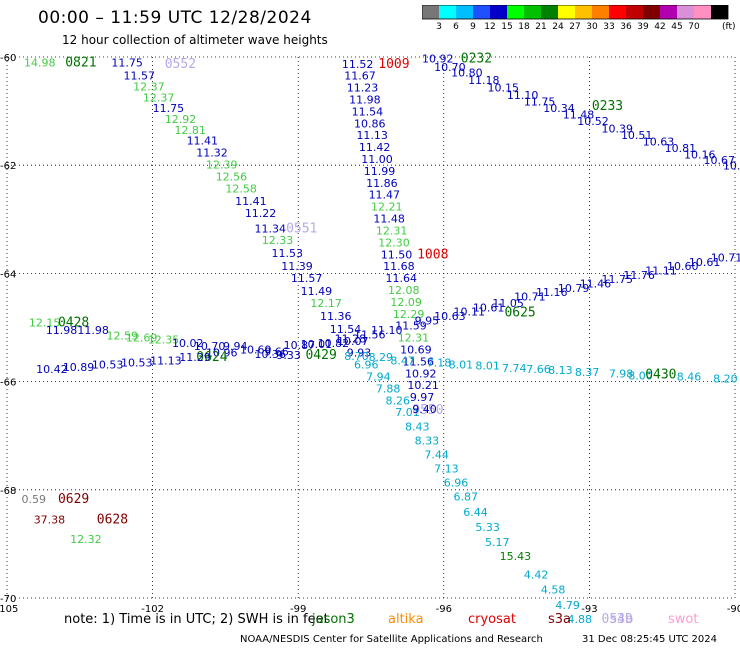  What do you see at coordinates (660, 374) in the screenshot?
I see `pass-time-label: 0430` at bounding box center [660, 374].